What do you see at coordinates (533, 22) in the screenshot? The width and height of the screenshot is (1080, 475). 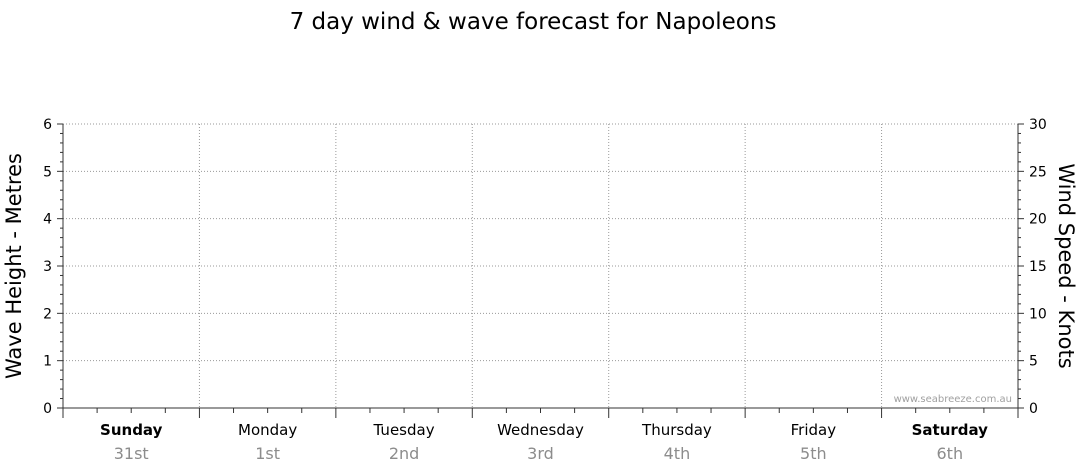 I see `chart-title: 7 day wind & wave forecast for Napoleons` at bounding box center [533, 22].